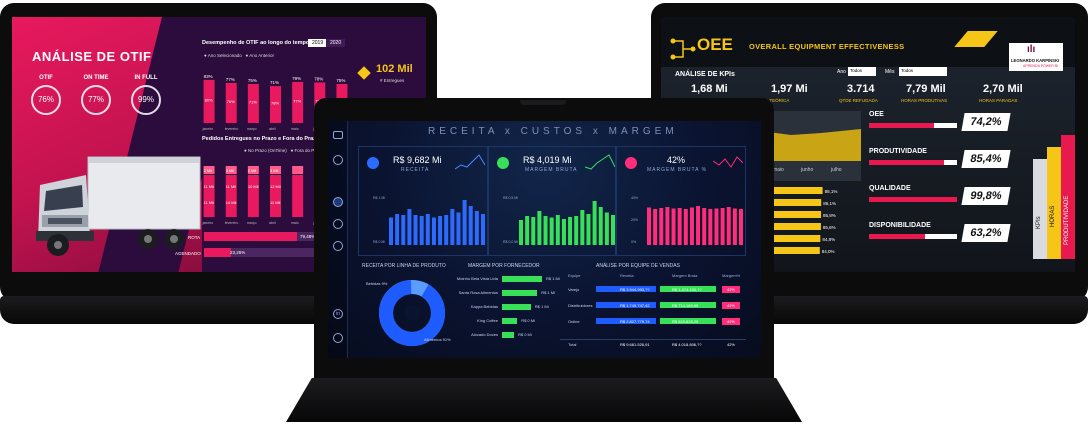 This screenshot has width=1088, height=430. I want to click on margem-sparkline, so click(600, 162).